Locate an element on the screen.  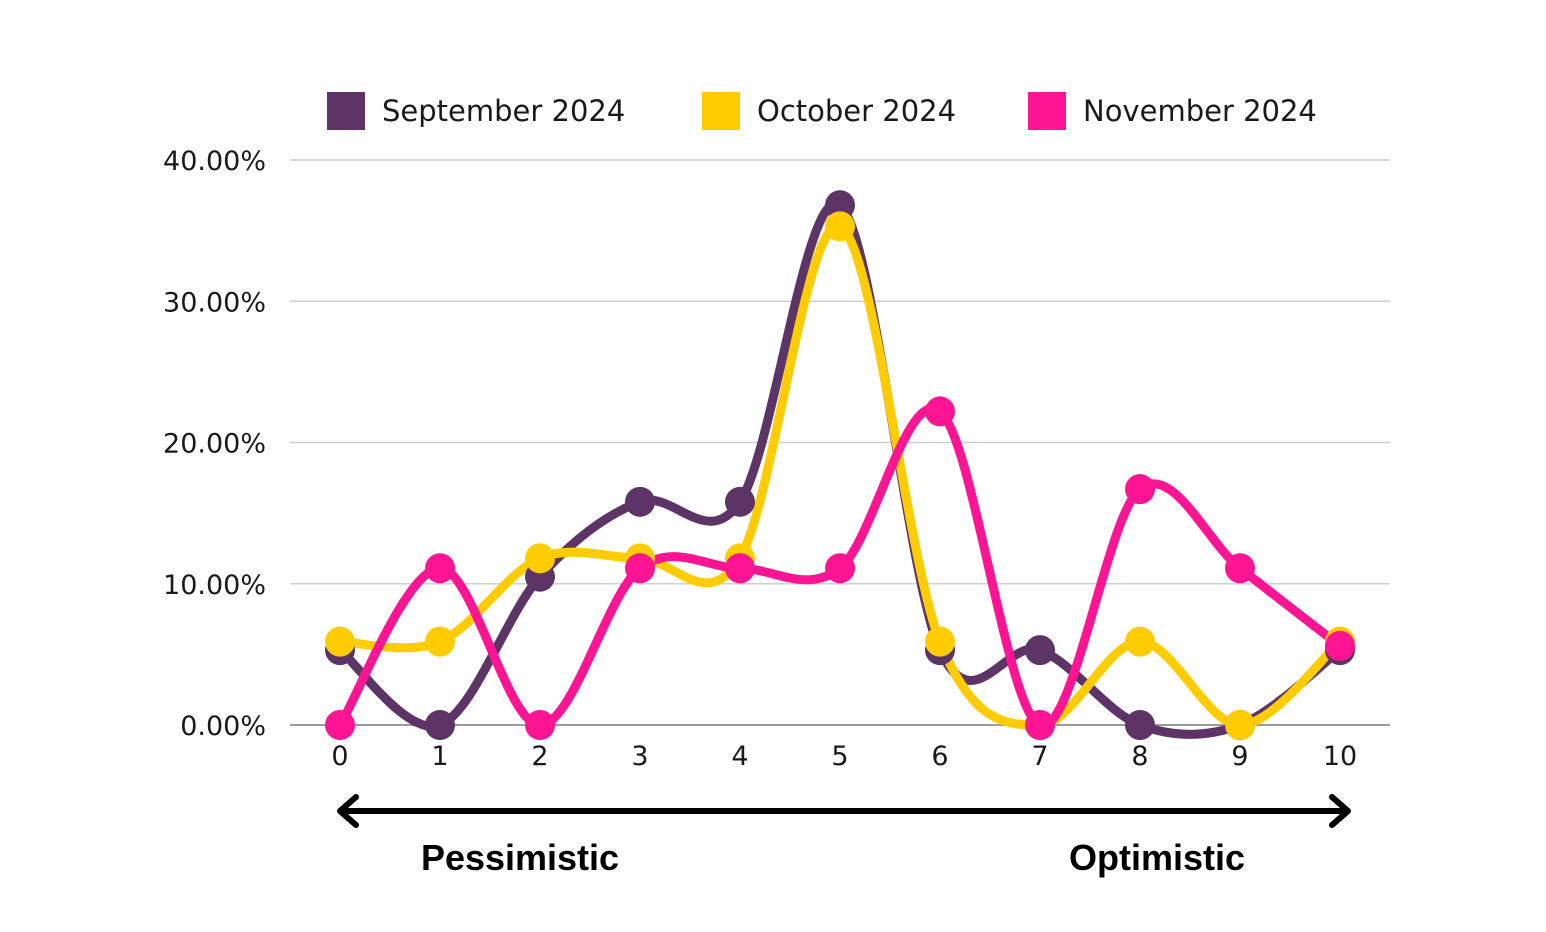
optimistic-label: Optimistic is located at coordinates (1157, 857).